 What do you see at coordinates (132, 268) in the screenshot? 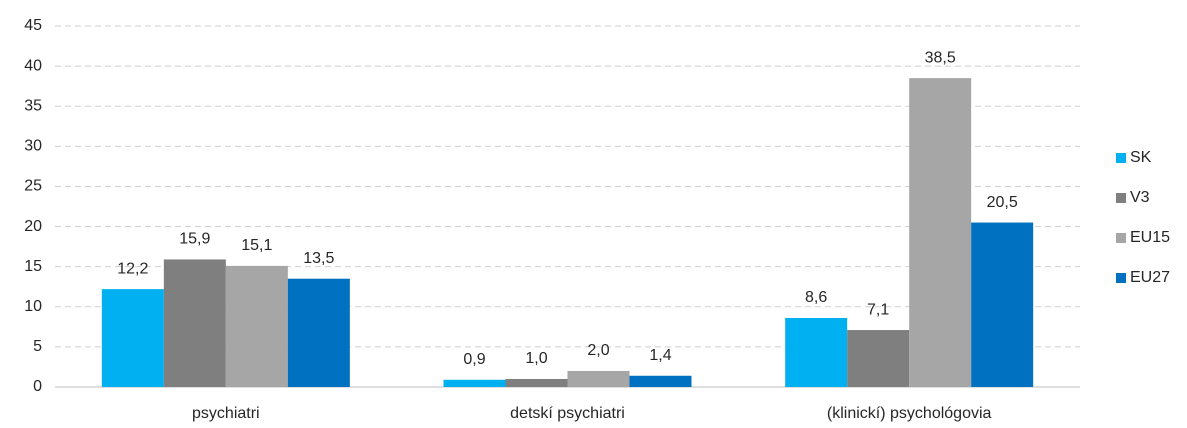
I see `value-label: 12,2` at bounding box center [132, 268].